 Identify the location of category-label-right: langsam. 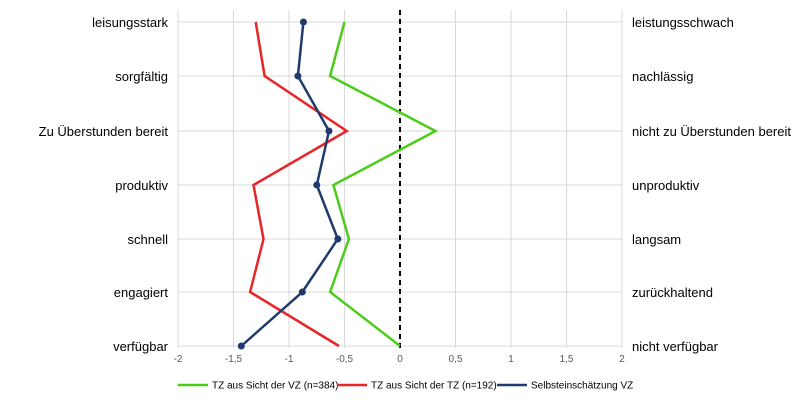
(656, 239).